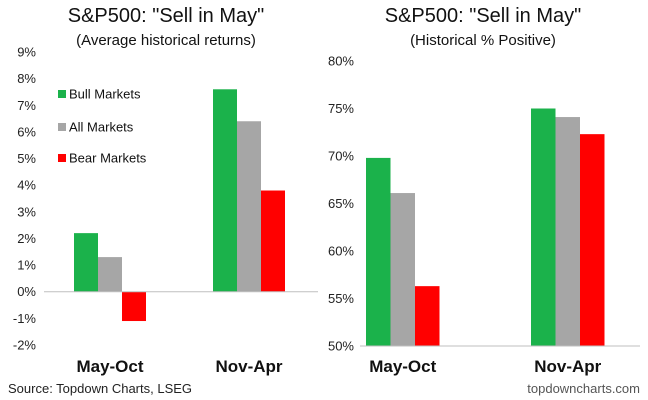 The image size is (648, 400). I want to click on right-category-labels: May-Oct Nov-Apr, so click(485, 366).